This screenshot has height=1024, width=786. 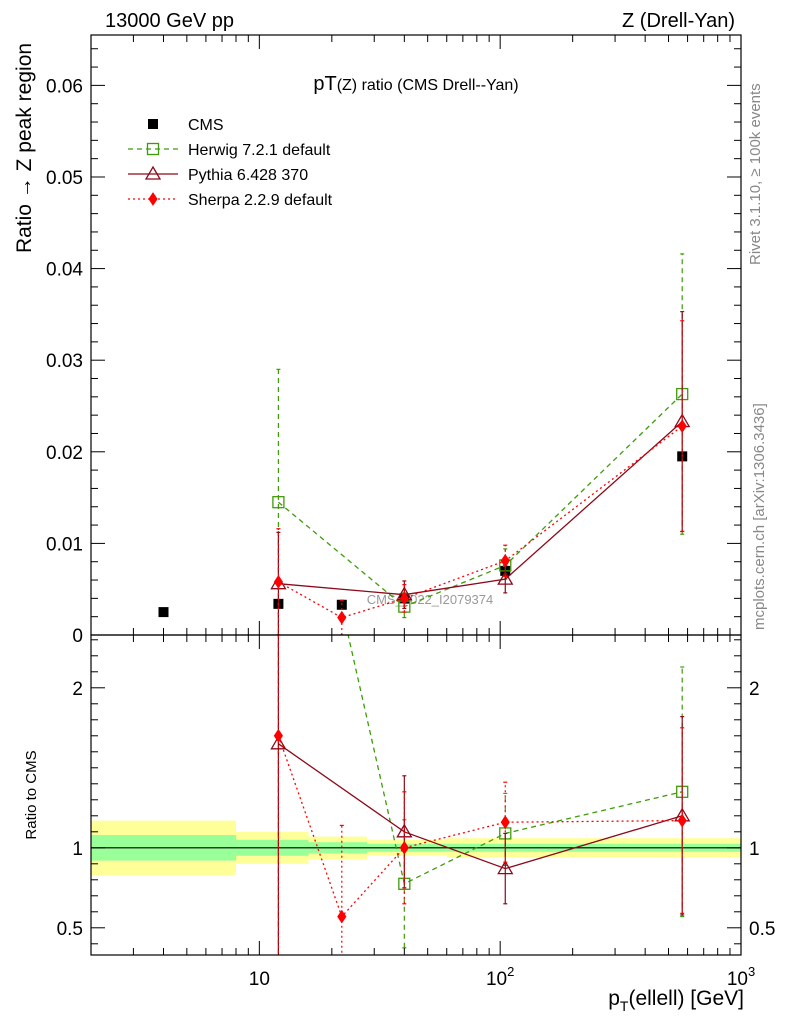 I want to click on ratio-herwig-line, so click(x=515, y=760).